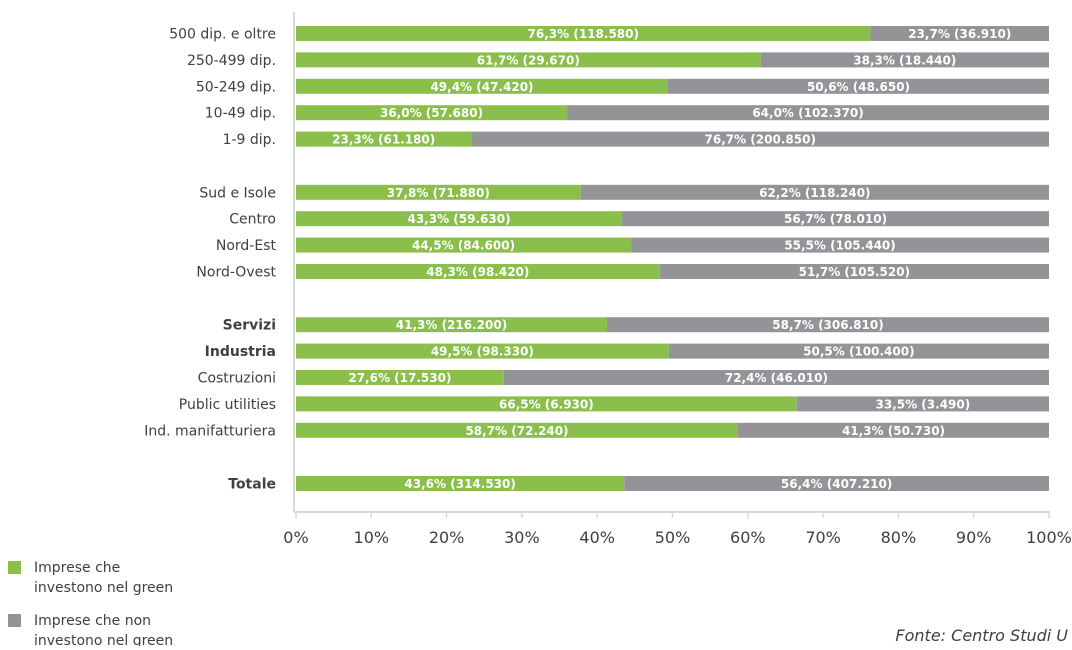 This screenshot has width=1072, height=650. I want to click on data-label-non-green-sud-e-isole: 62,2% (118.240), so click(814, 193).